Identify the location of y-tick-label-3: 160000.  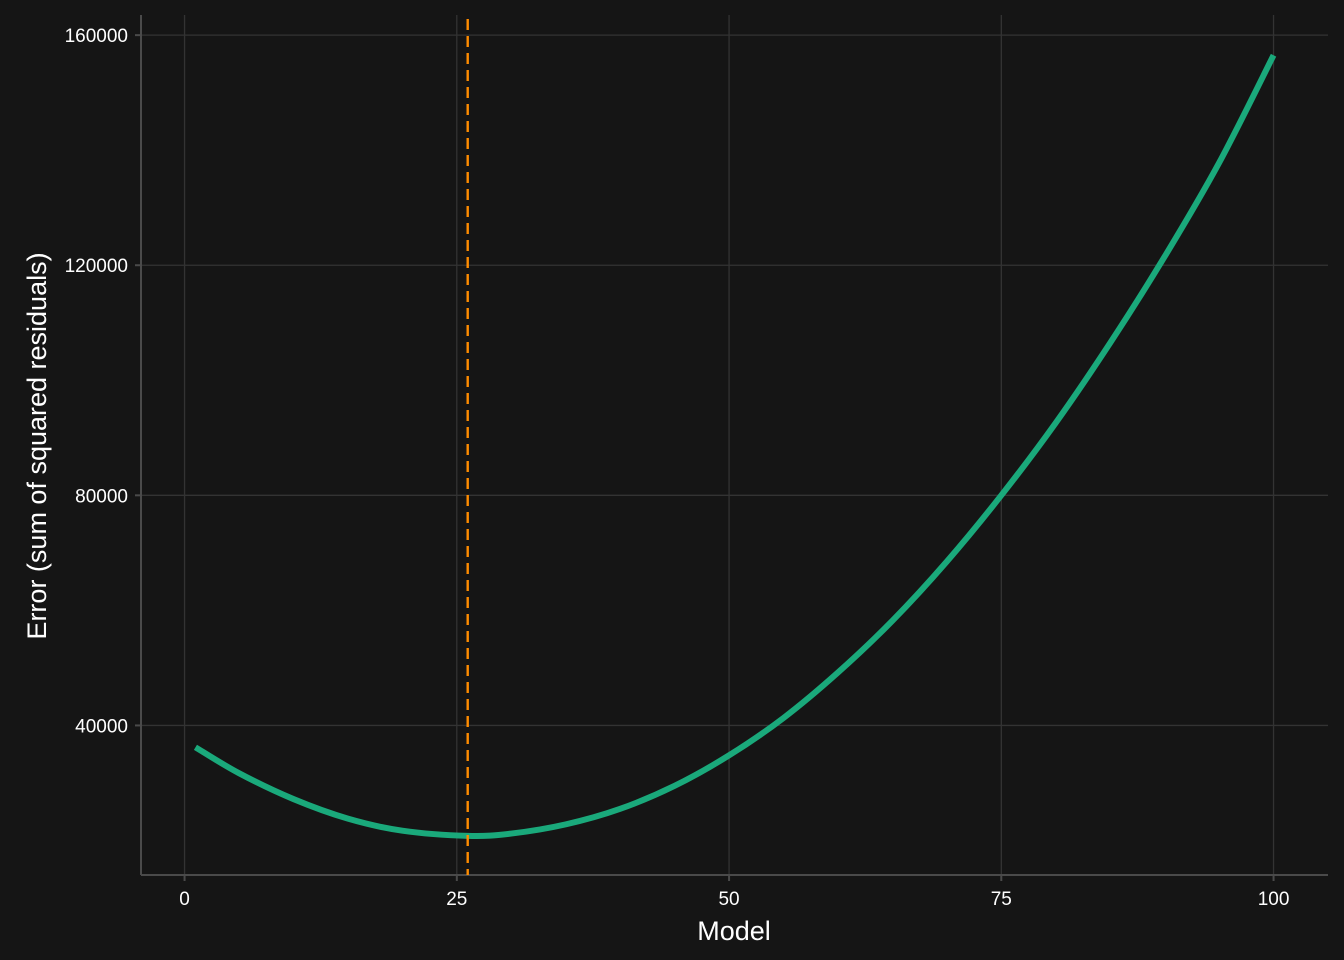
(96, 36).